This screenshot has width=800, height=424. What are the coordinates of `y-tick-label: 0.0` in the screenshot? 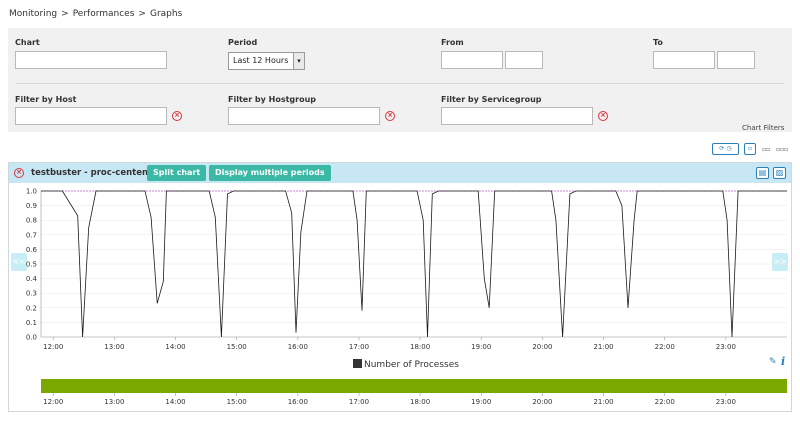 It's located at (31, 338).